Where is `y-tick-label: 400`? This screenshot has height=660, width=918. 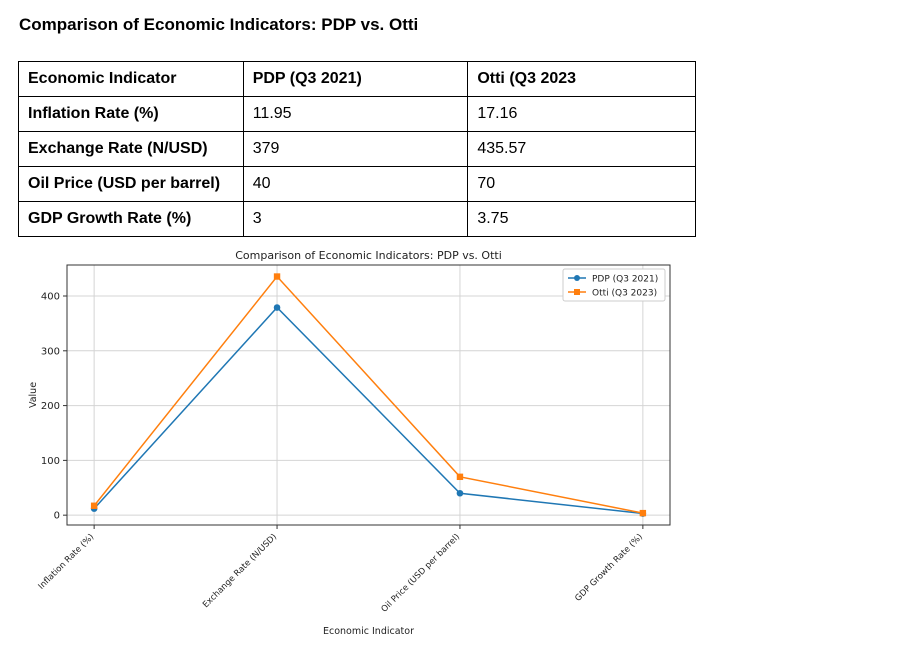
y-tick-label: 400 is located at coordinates (50, 297).